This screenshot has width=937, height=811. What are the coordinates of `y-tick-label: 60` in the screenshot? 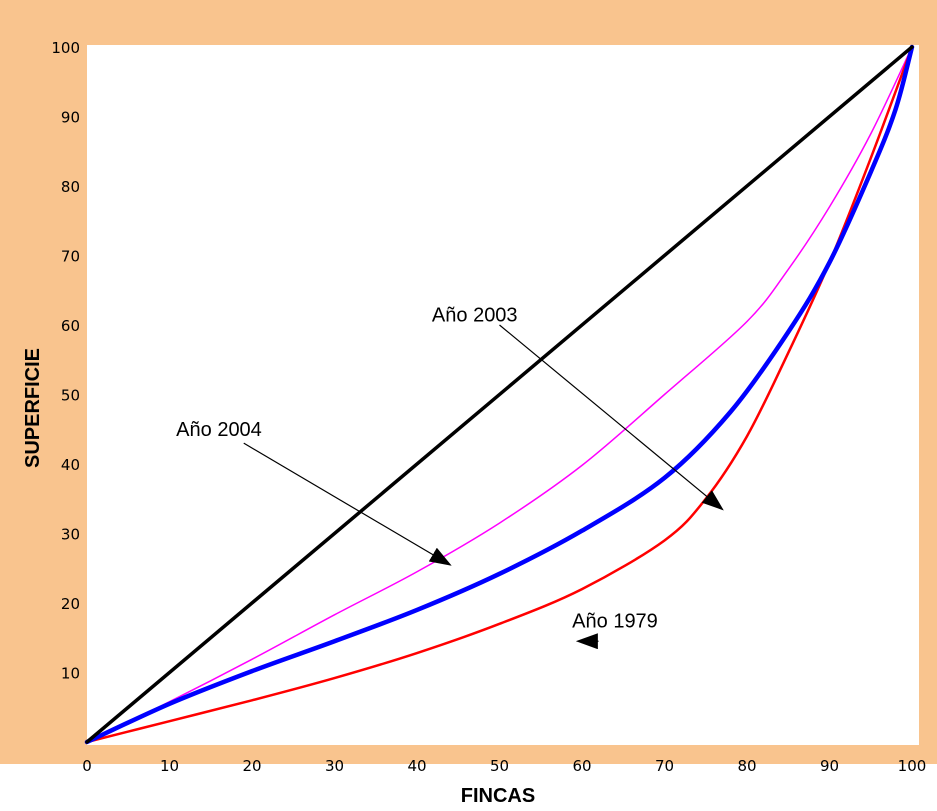 It's located at (70, 326).